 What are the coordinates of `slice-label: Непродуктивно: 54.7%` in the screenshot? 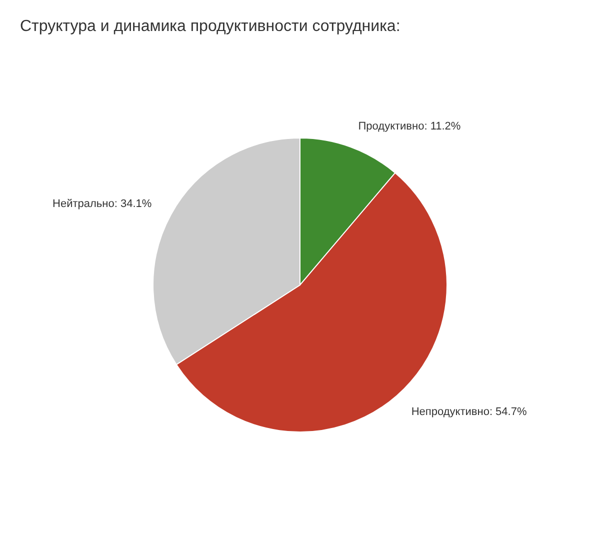 It's located at (469, 412).